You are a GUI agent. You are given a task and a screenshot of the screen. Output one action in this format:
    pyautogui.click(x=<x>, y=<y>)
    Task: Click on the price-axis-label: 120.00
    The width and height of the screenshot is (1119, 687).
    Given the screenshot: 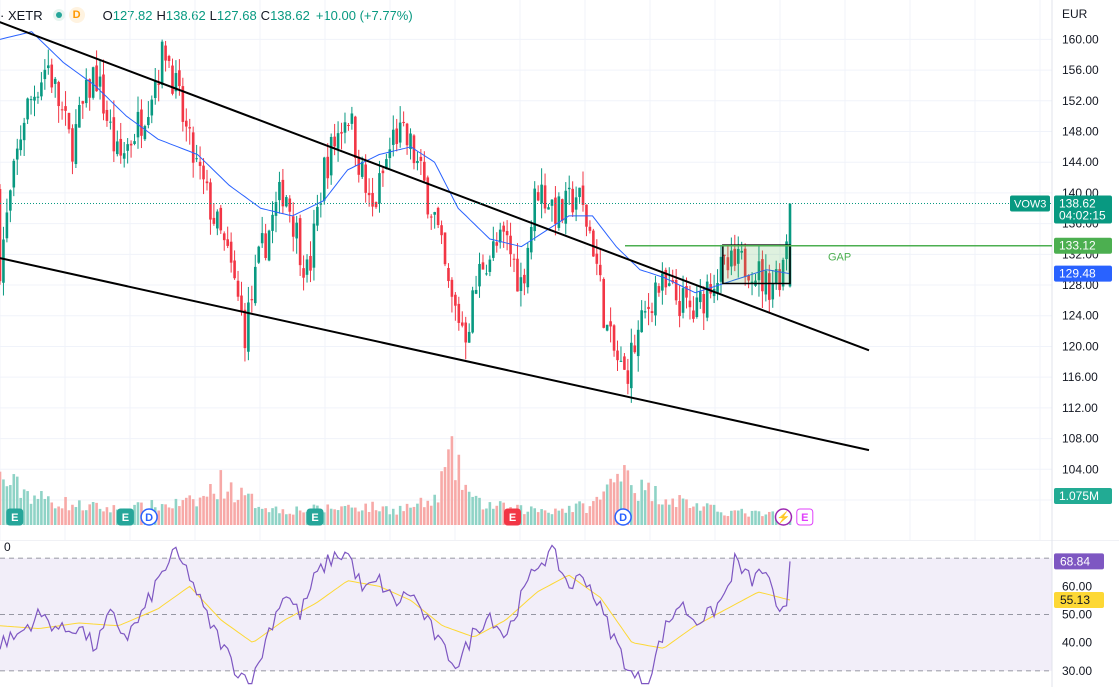 What is the action you would take?
    pyautogui.click(x=1080, y=346)
    